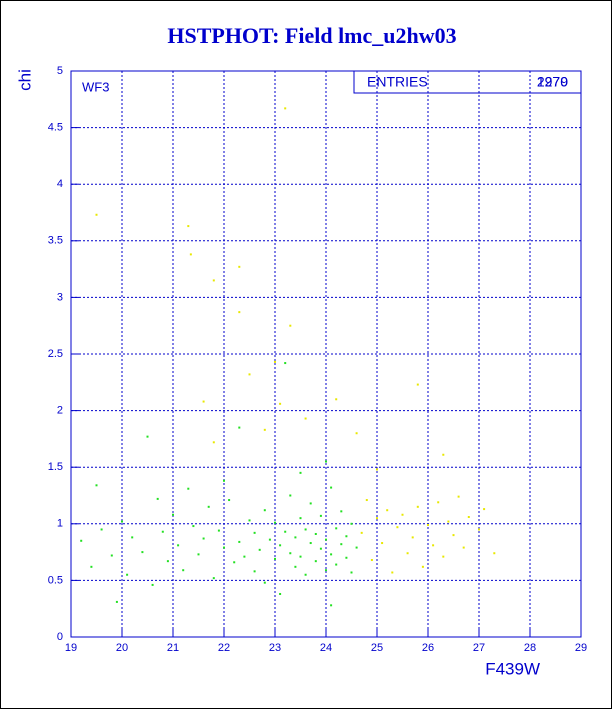  Describe the element at coordinates (60, 524) in the screenshot. I see `y-tick-label: 1` at that location.